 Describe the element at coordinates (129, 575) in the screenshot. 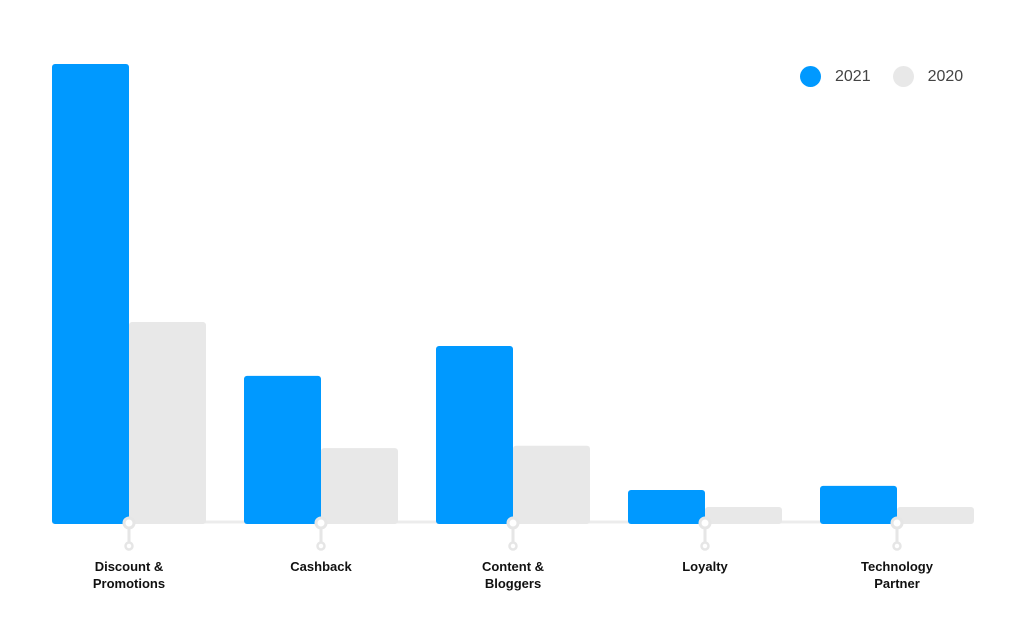

I see `category-label: Discount & Promotions` at that location.